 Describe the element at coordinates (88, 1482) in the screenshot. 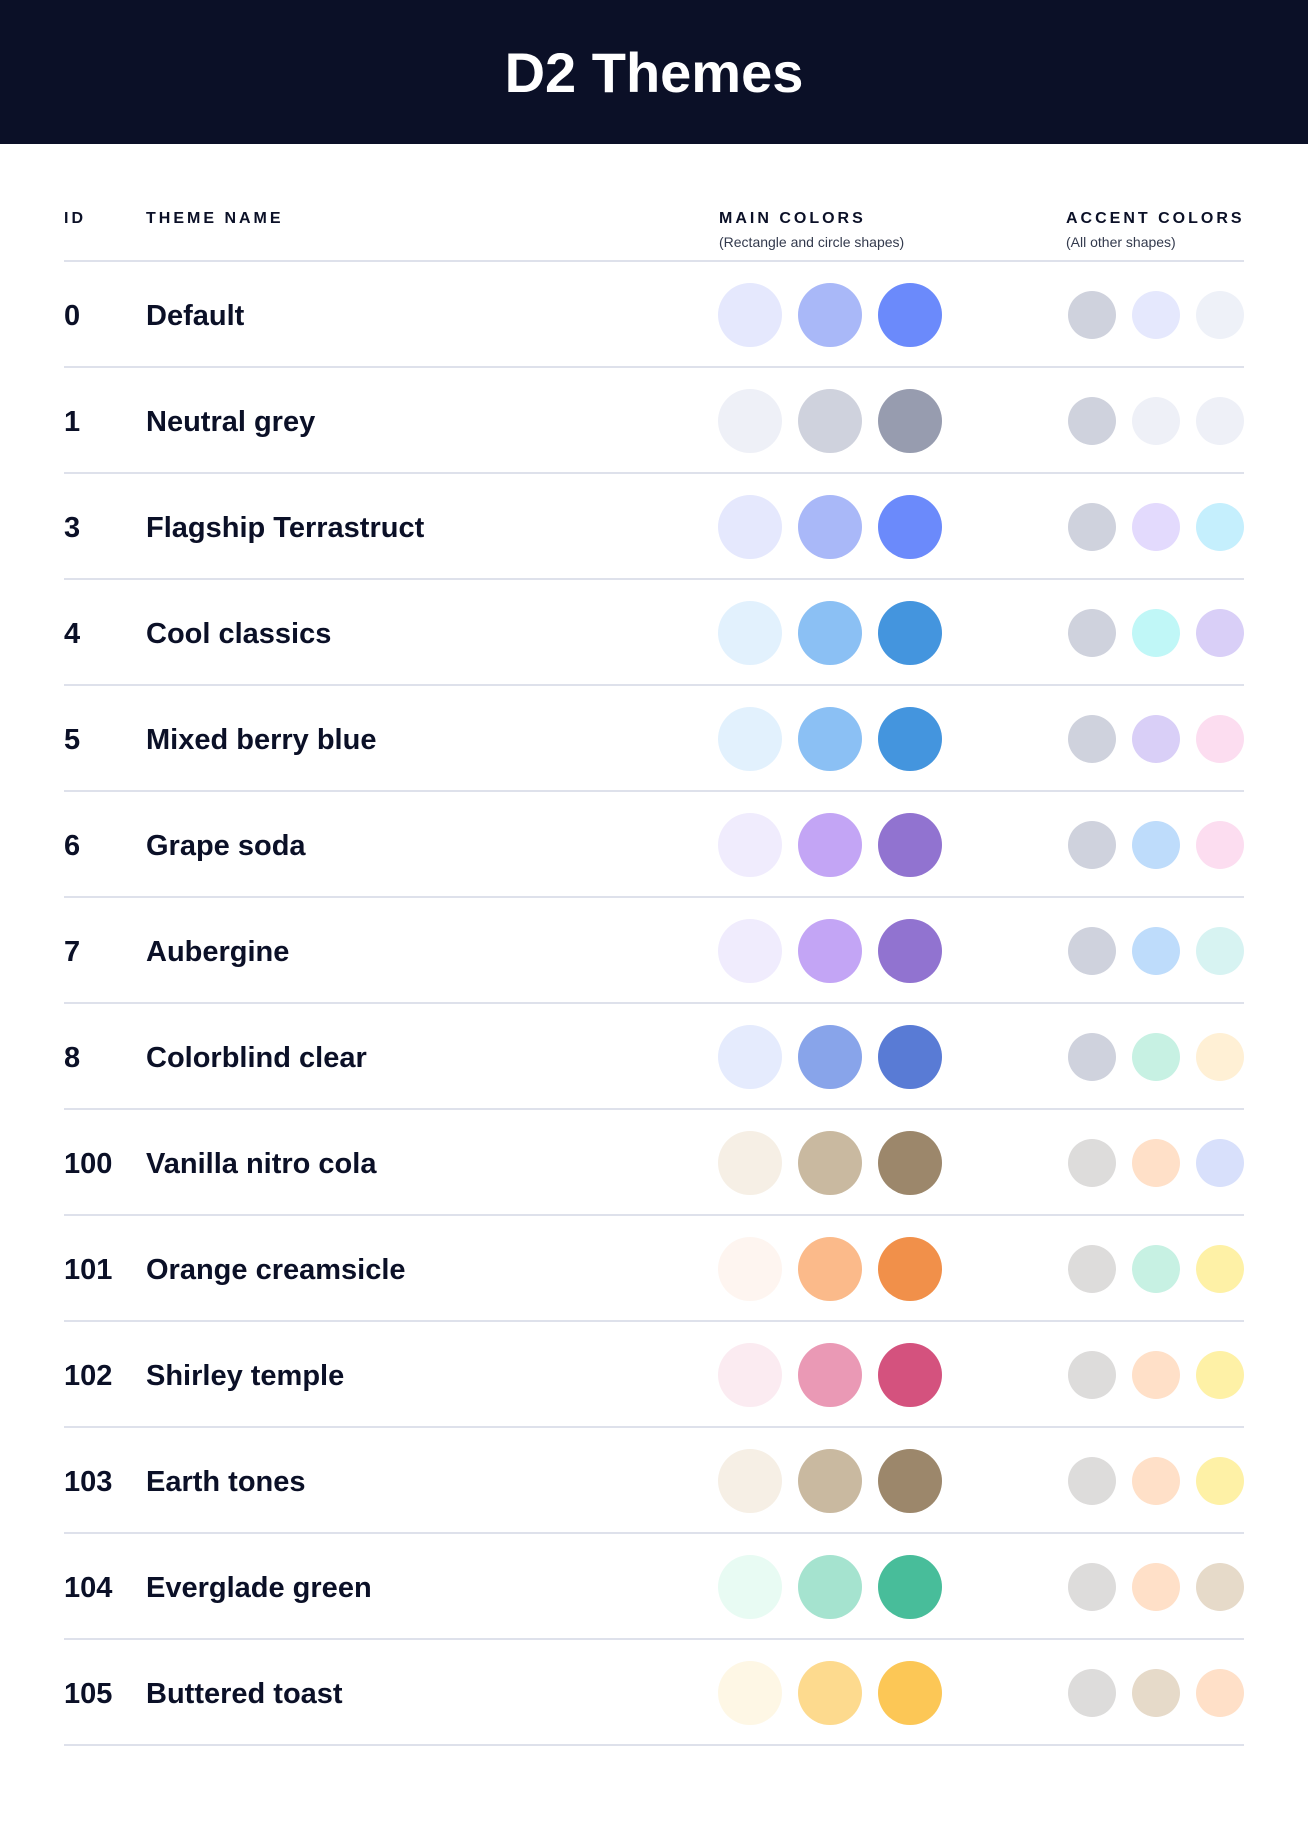

I see `theme-id: 103` at that location.